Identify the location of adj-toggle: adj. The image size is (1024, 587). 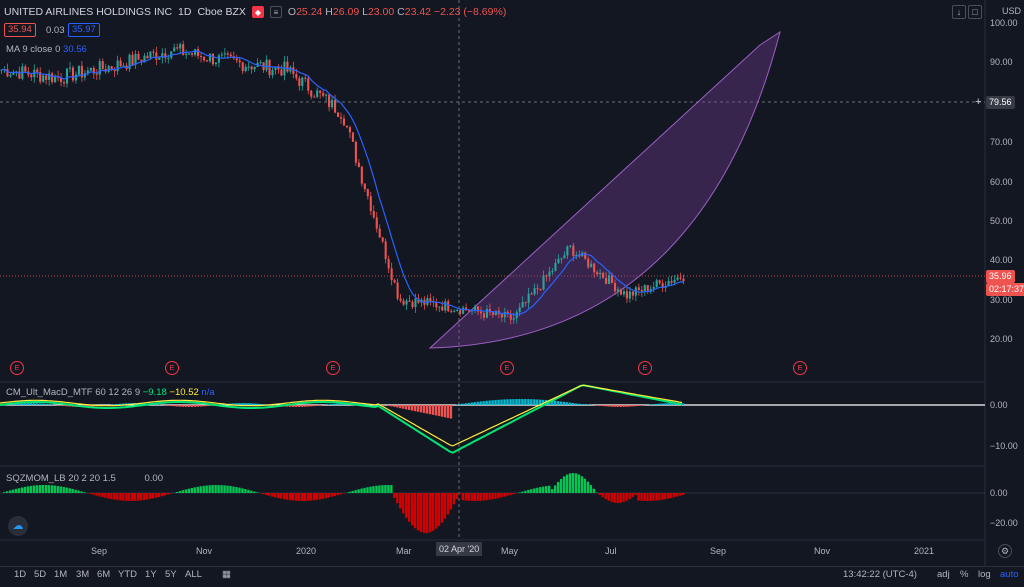
(943, 574).